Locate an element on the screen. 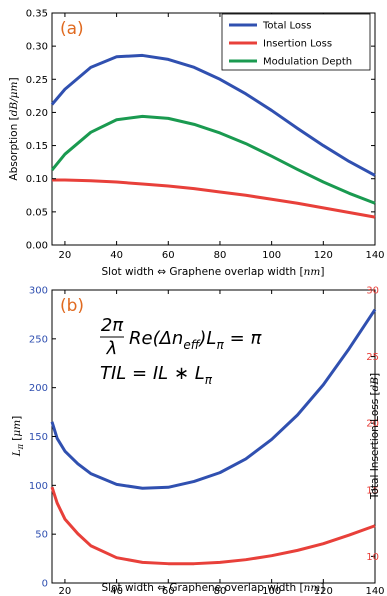  right-y-tick-label: 30 is located at coordinates (372, 291).